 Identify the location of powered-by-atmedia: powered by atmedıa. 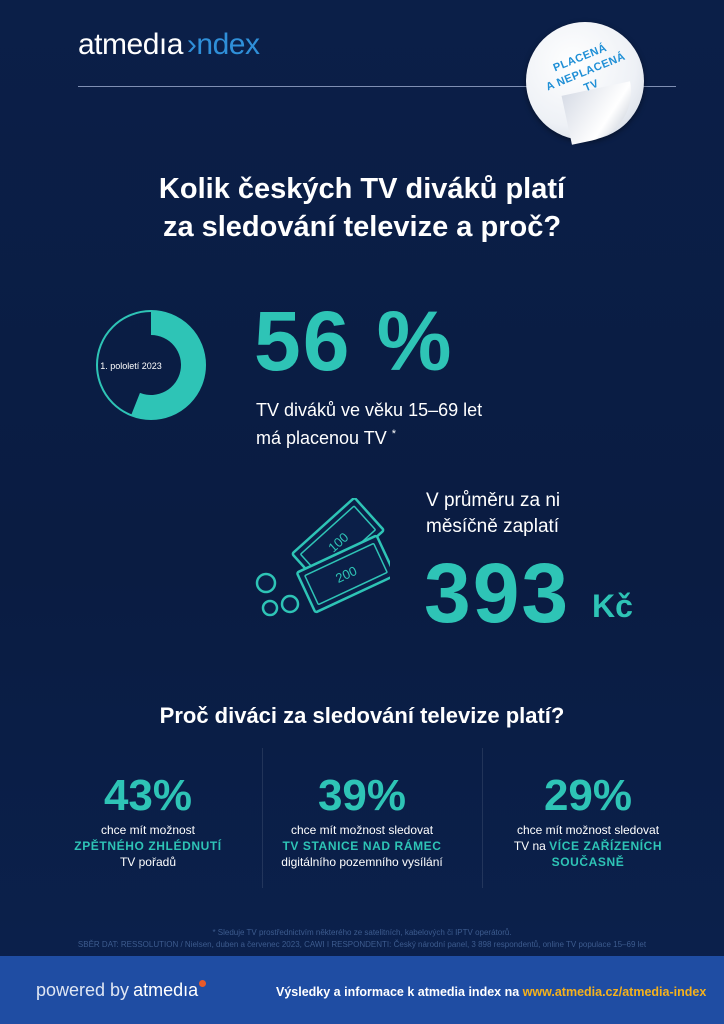
(121, 990).